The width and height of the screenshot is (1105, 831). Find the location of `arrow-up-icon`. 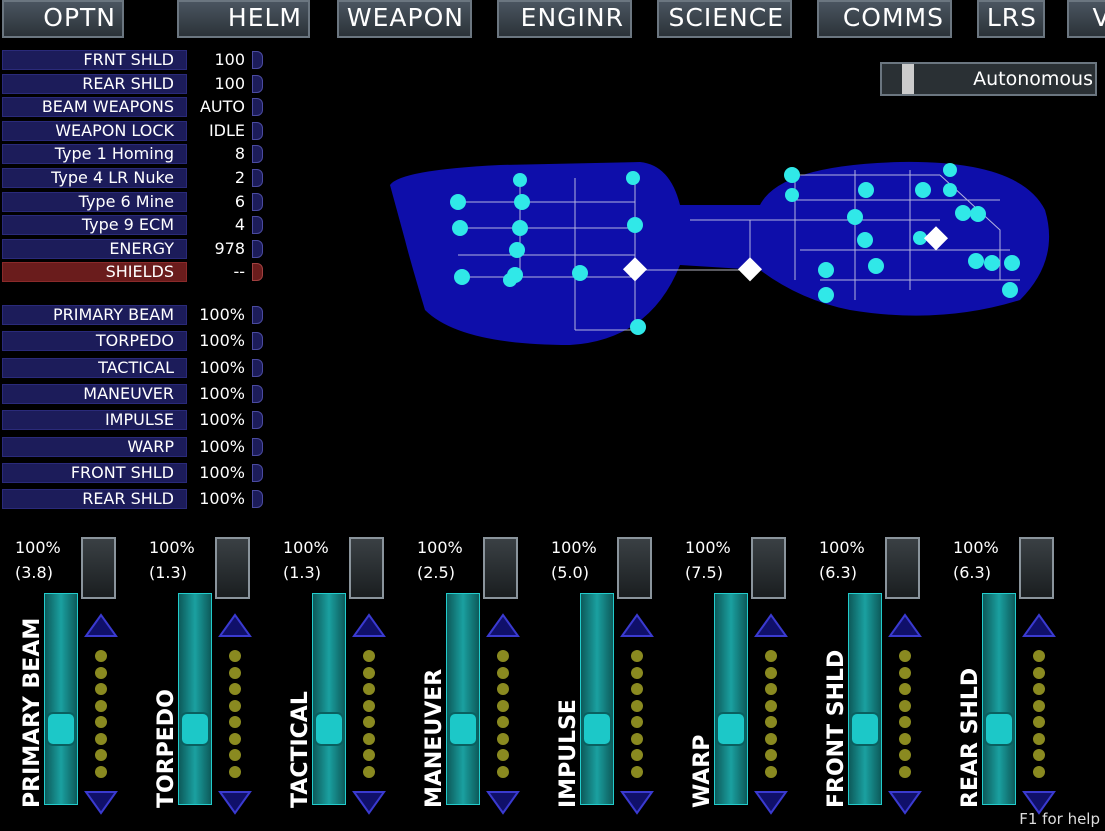

arrow-up-icon is located at coordinates (235, 625).